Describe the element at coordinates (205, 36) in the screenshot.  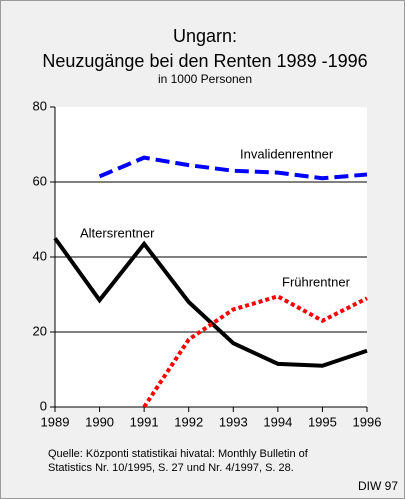
I see `chart-title: Ungarn:` at that location.